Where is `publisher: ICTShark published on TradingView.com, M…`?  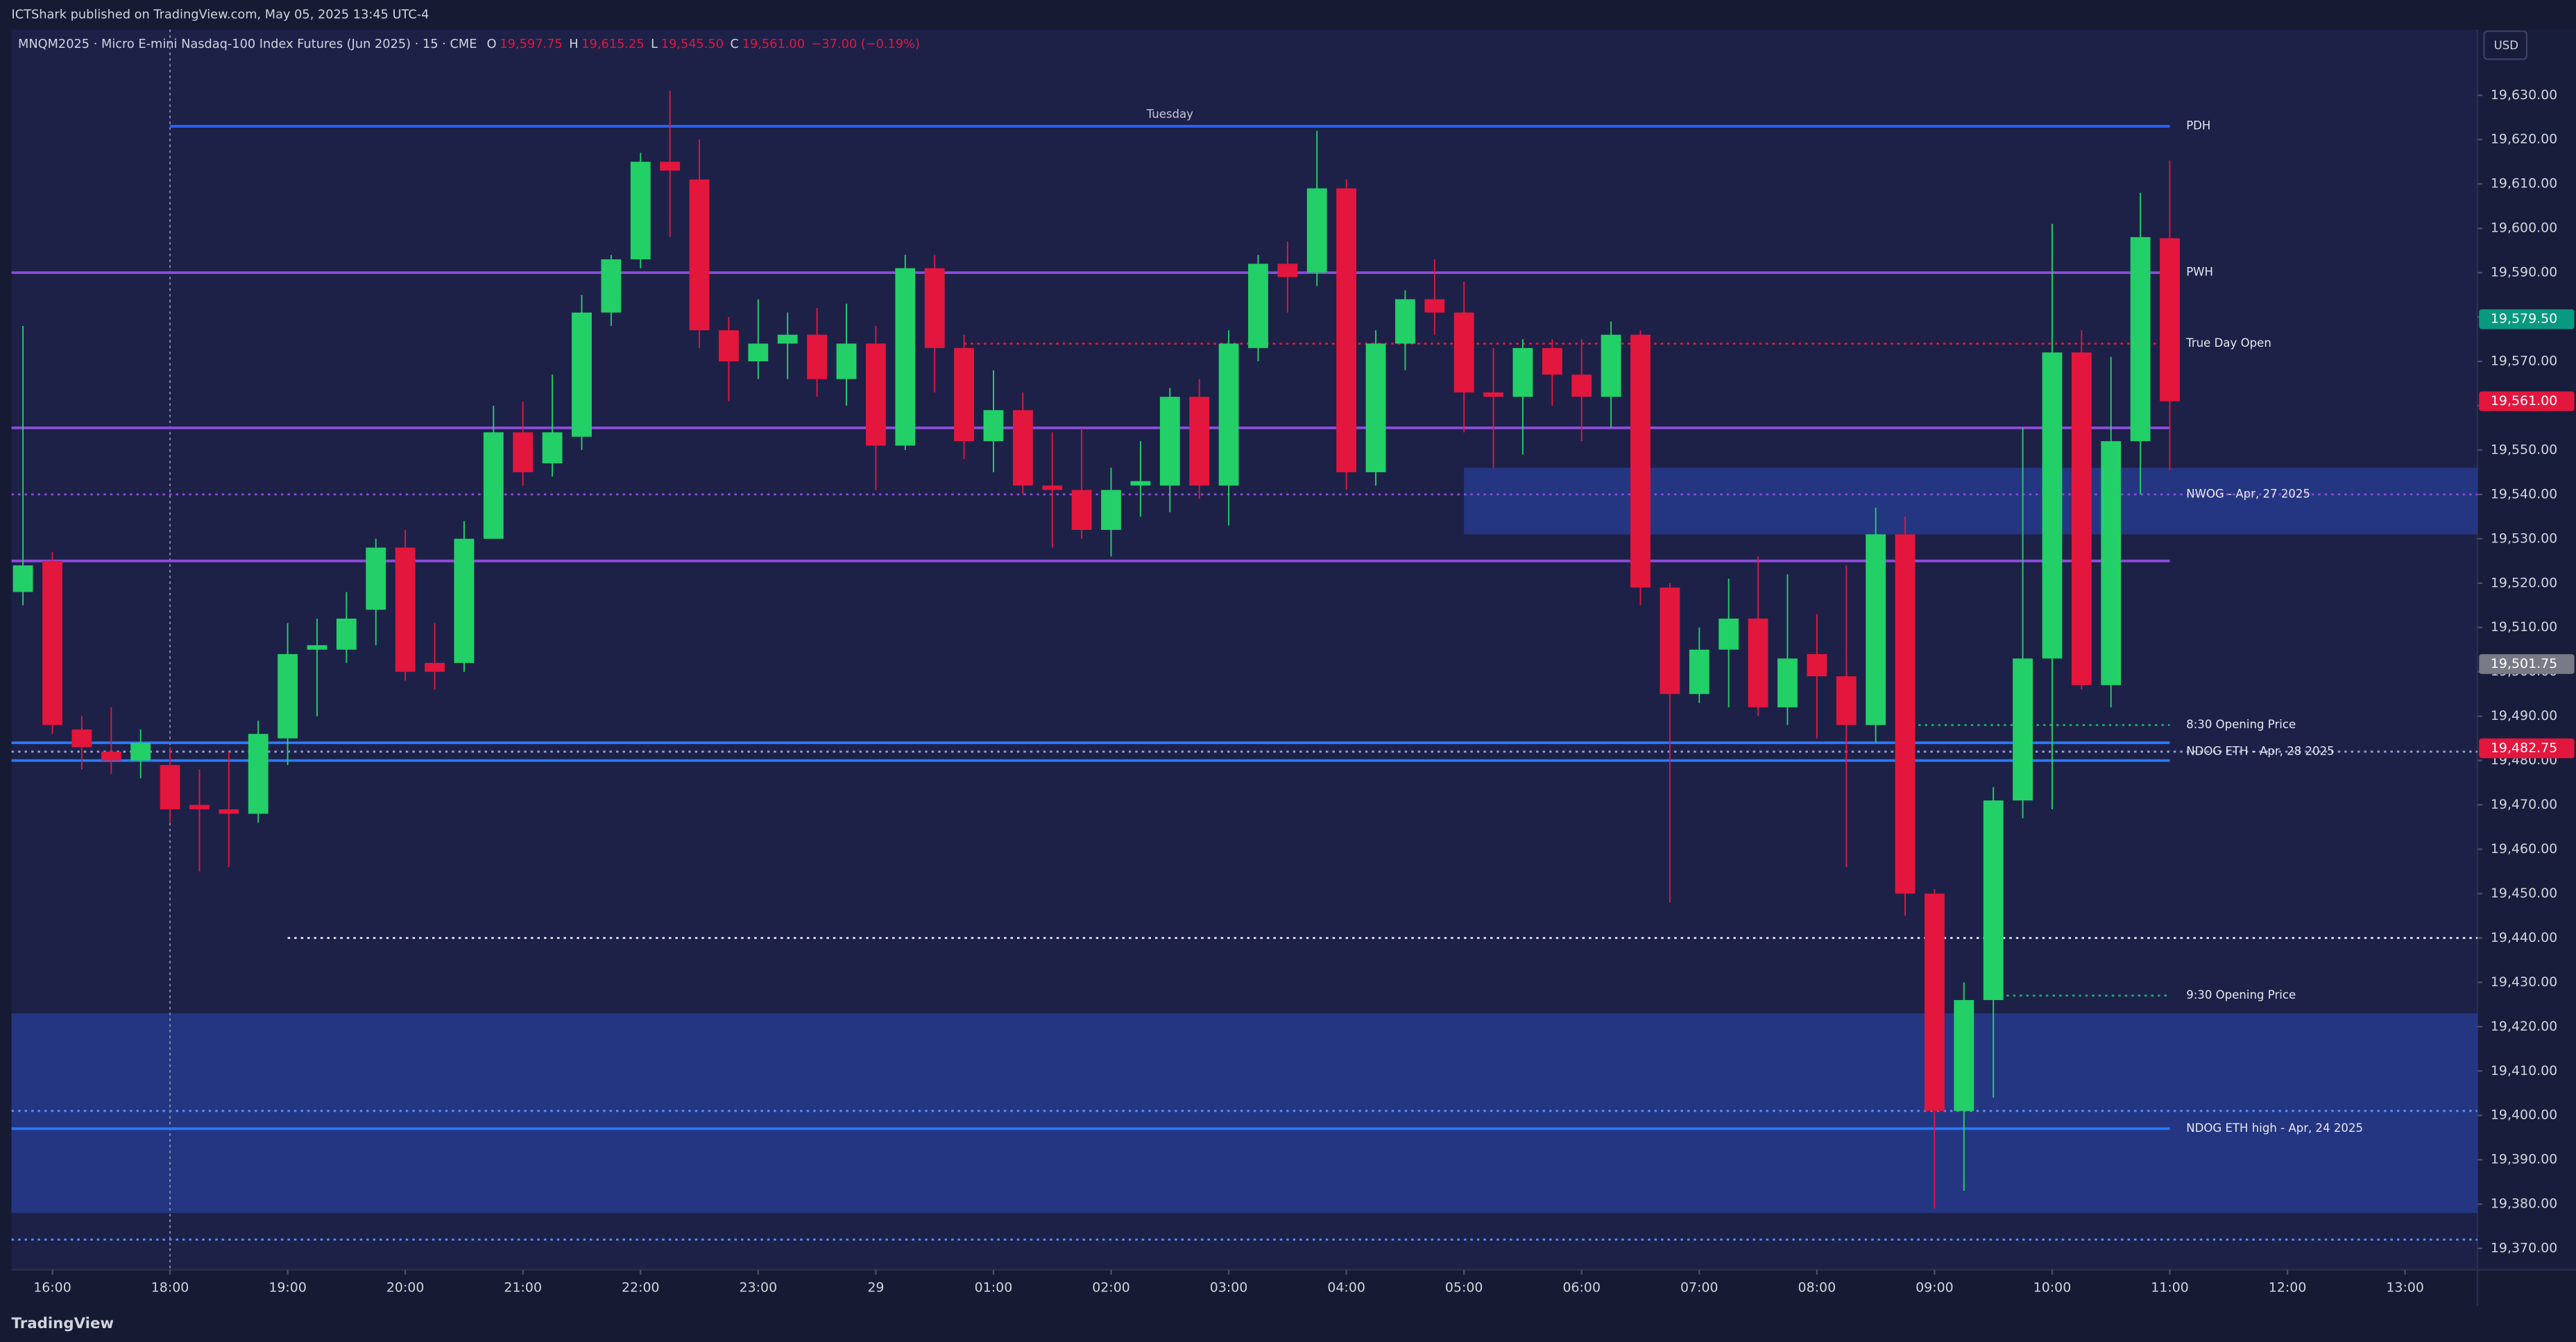
publisher: ICTShark published on TradingView.com, M… is located at coordinates (220, 14).